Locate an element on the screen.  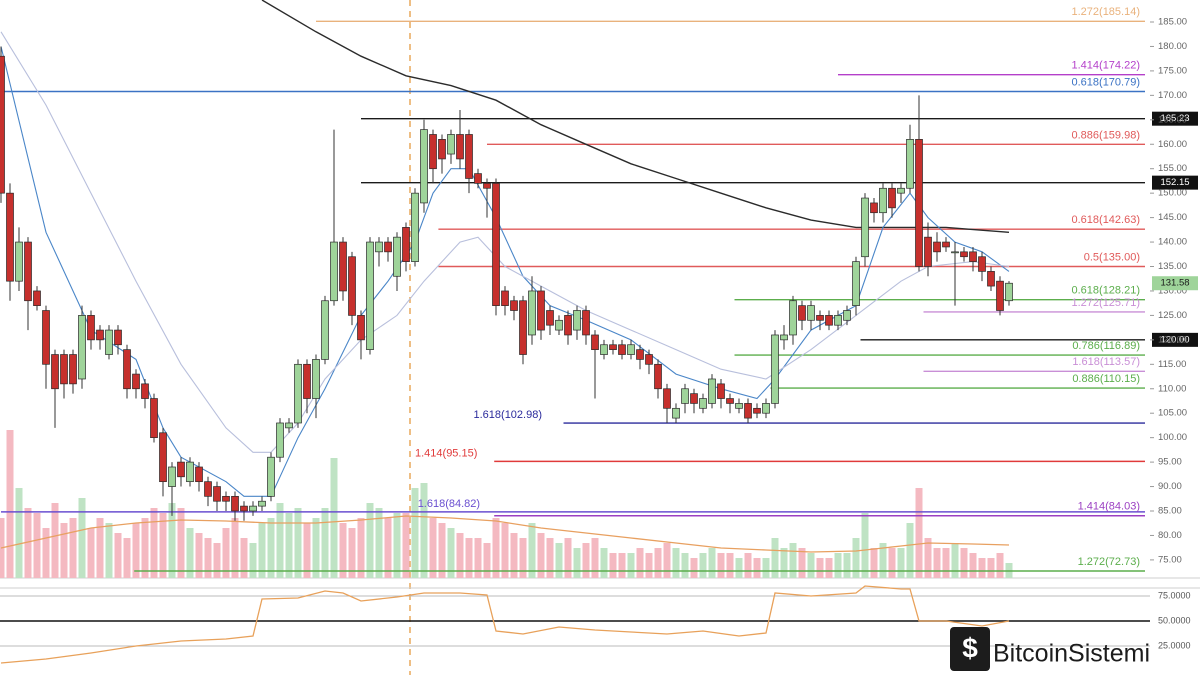
price-box-label: 152.15 is located at coordinates (1174, 182).